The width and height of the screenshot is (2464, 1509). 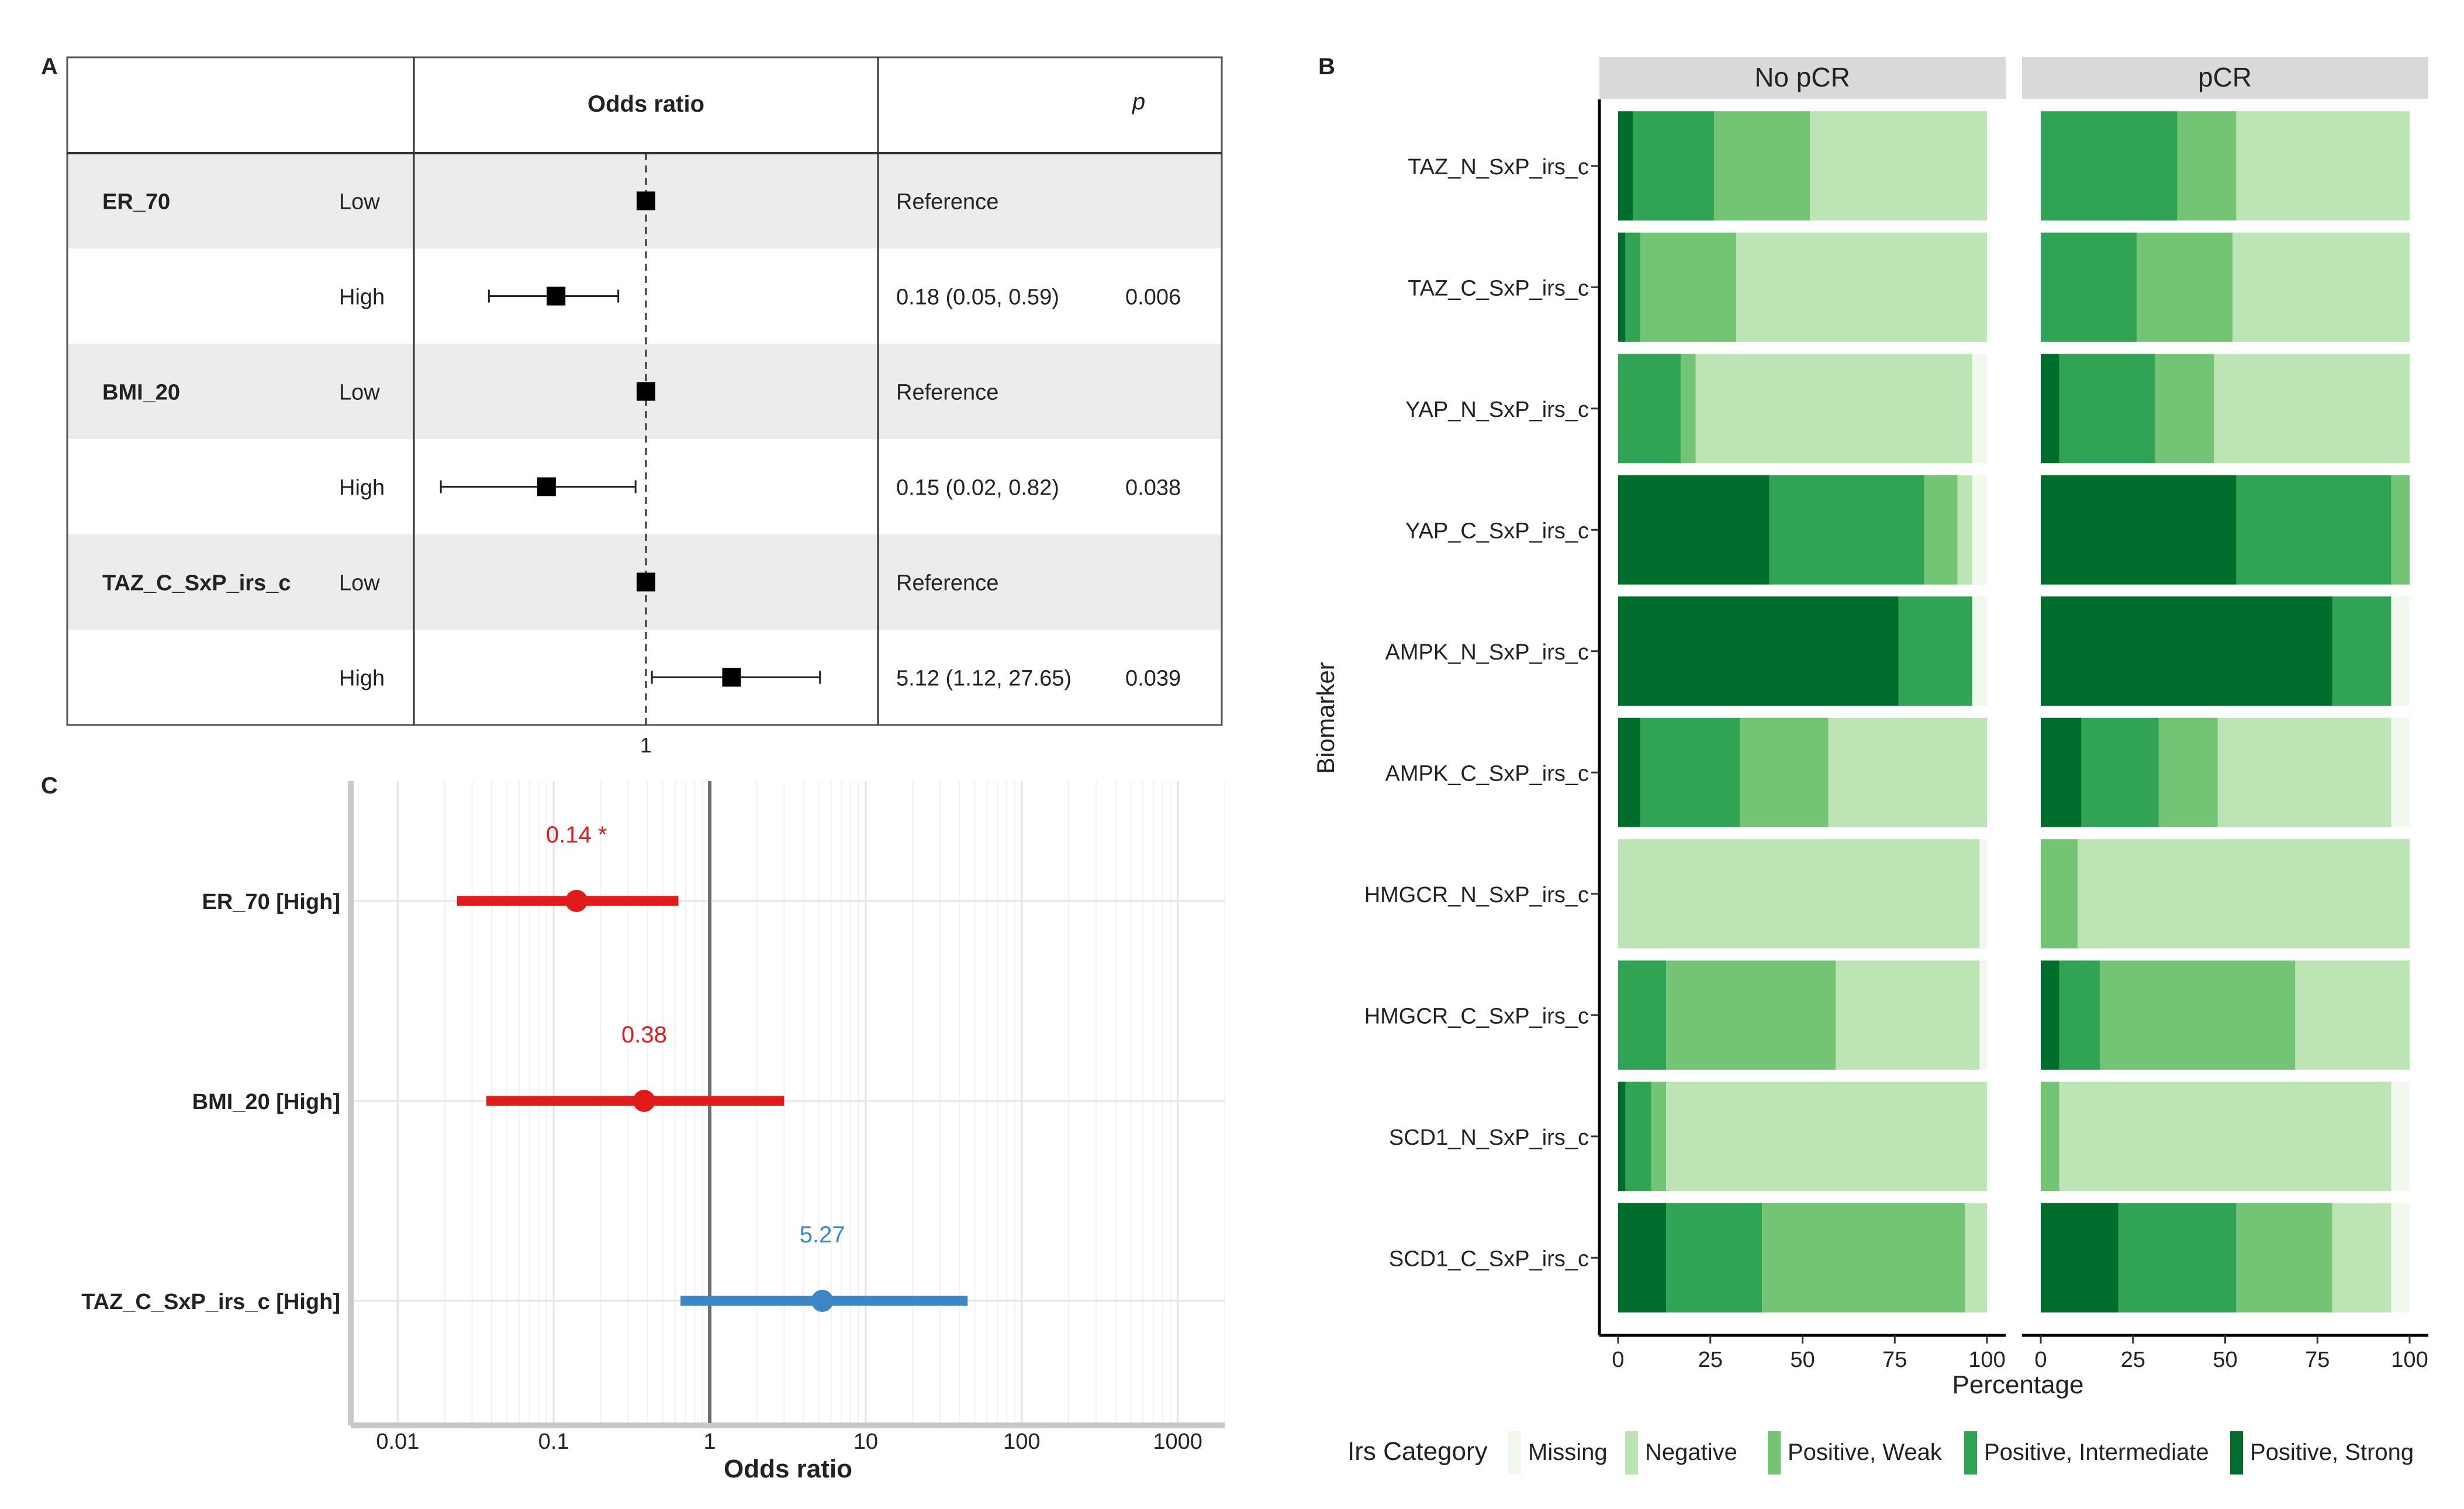 What do you see at coordinates (1568, 1452) in the screenshot?
I see `legend-label: Missing` at bounding box center [1568, 1452].